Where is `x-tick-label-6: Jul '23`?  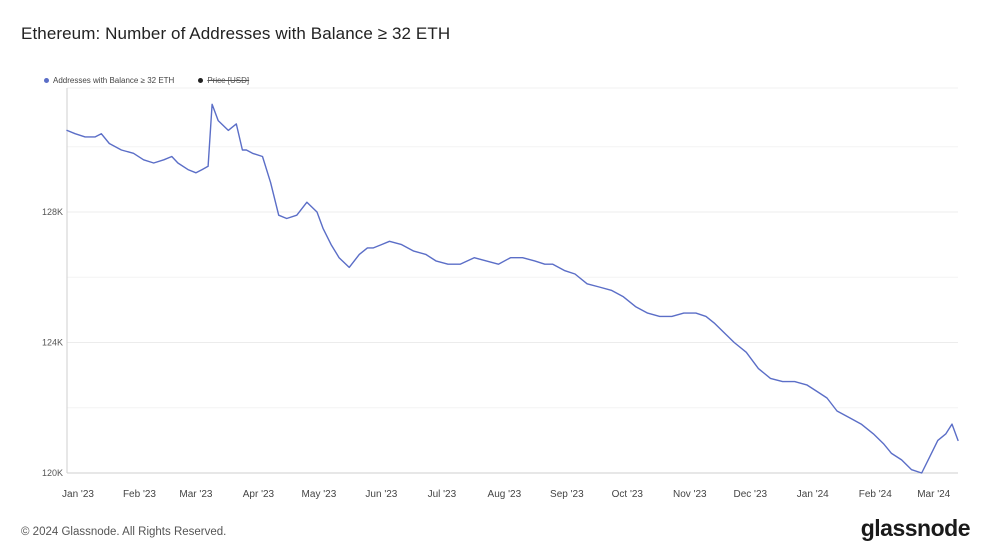 x-tick-label-6: Jul '23 is located at coordinates (442, 494).